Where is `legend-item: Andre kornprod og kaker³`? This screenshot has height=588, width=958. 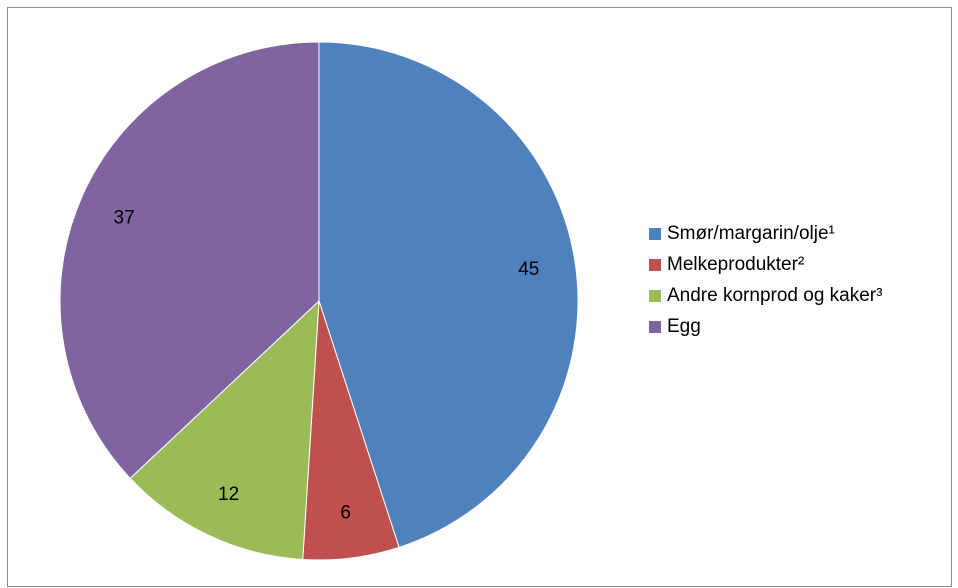 legend-item: Andre kornprod og kaker³ is located at coordinates (765, 296).